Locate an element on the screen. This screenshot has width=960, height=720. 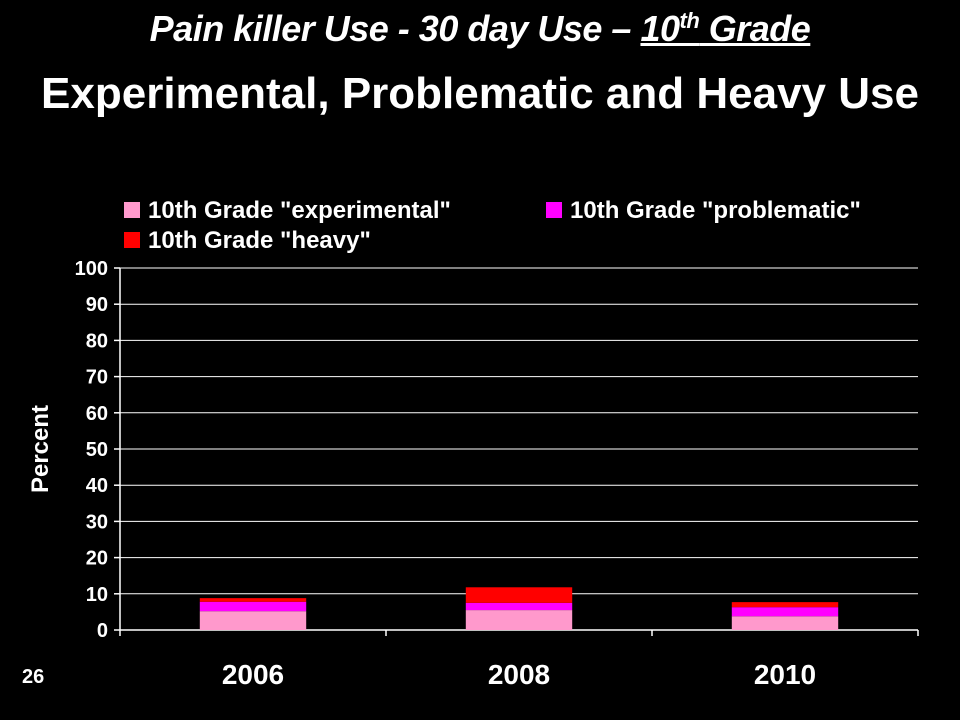
y-tick-label: 50 is located at coordinates (97, 450).